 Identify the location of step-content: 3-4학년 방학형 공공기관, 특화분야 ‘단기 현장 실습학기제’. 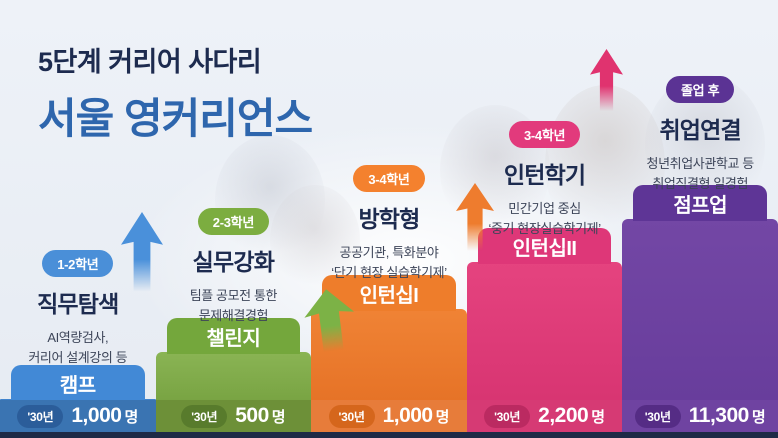
(389, 224).